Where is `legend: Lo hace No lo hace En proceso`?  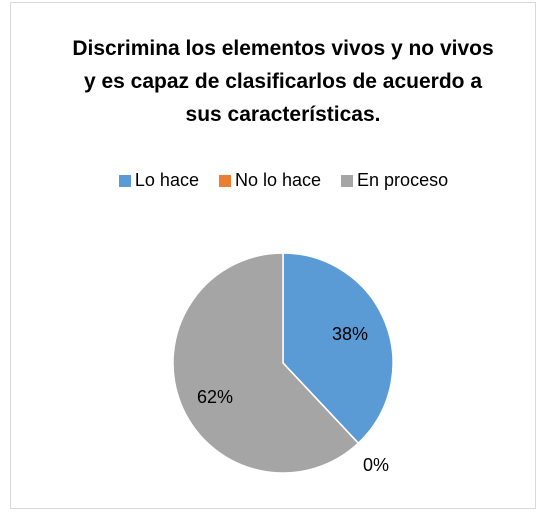
legend: Lo hace No lo hace En proceso is located at coordinates (273, 180).